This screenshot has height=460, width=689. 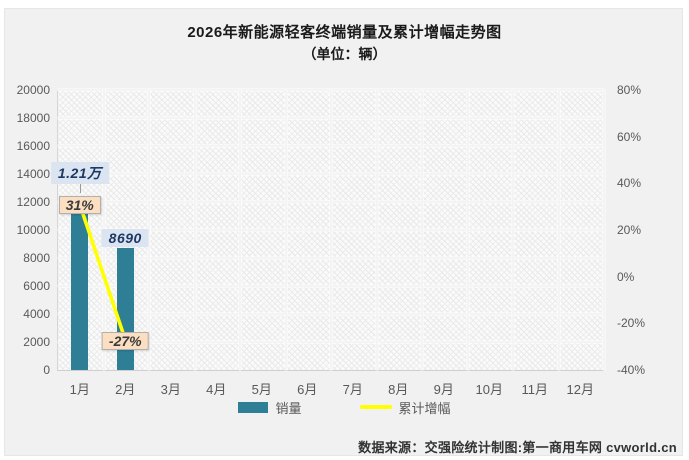 I want to click on legend: 销量 累计增幅, so click(x=344, y=407).